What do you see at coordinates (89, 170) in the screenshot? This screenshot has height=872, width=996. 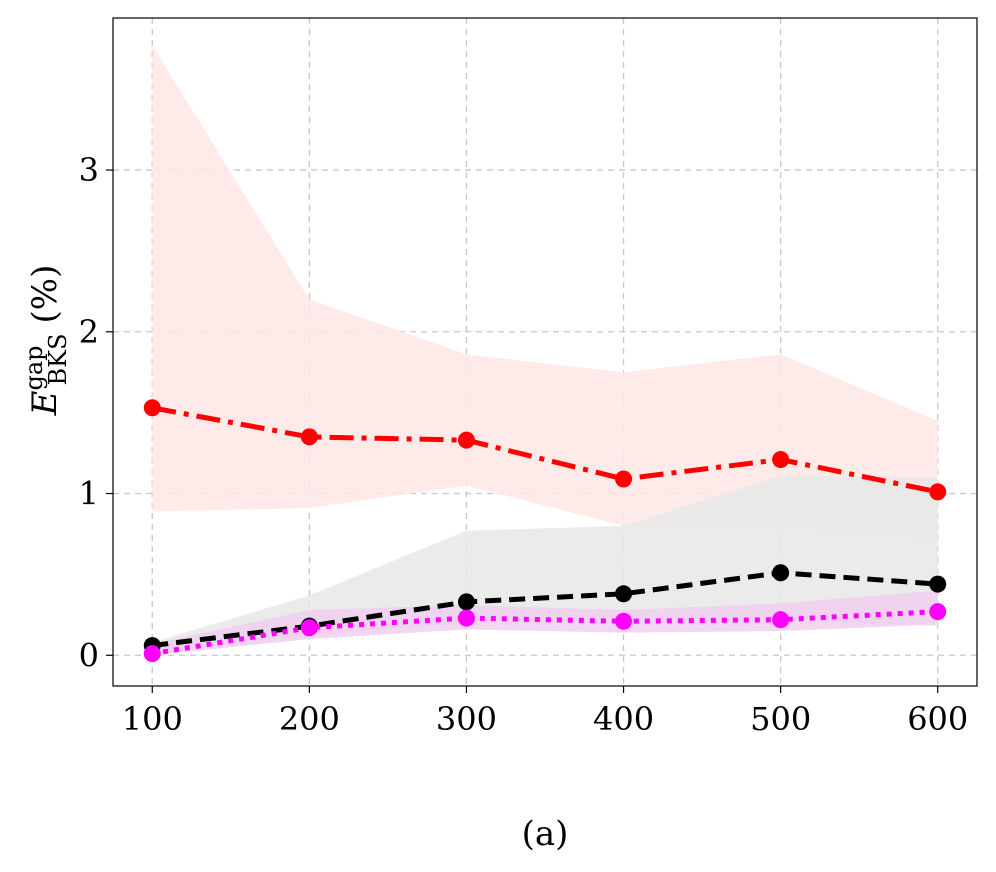 I see `y-tick-label: 3` at bounding box center [89, 170].